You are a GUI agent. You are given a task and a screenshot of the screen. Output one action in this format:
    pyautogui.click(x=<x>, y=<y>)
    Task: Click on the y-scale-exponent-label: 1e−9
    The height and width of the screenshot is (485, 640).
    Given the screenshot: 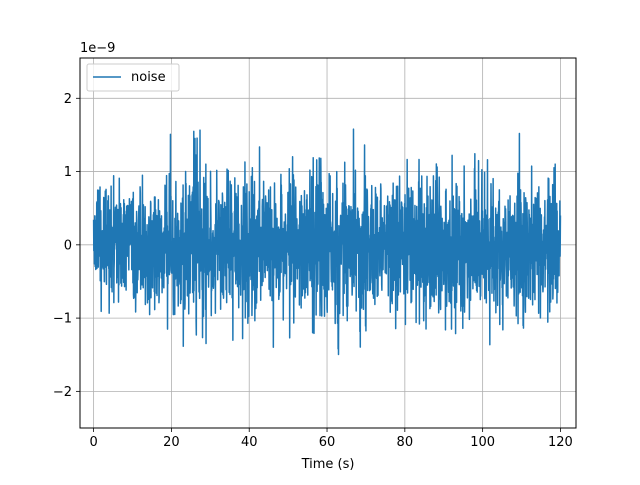 What is the action you would take?
    pyautogui.click(x=97, y=48)
    